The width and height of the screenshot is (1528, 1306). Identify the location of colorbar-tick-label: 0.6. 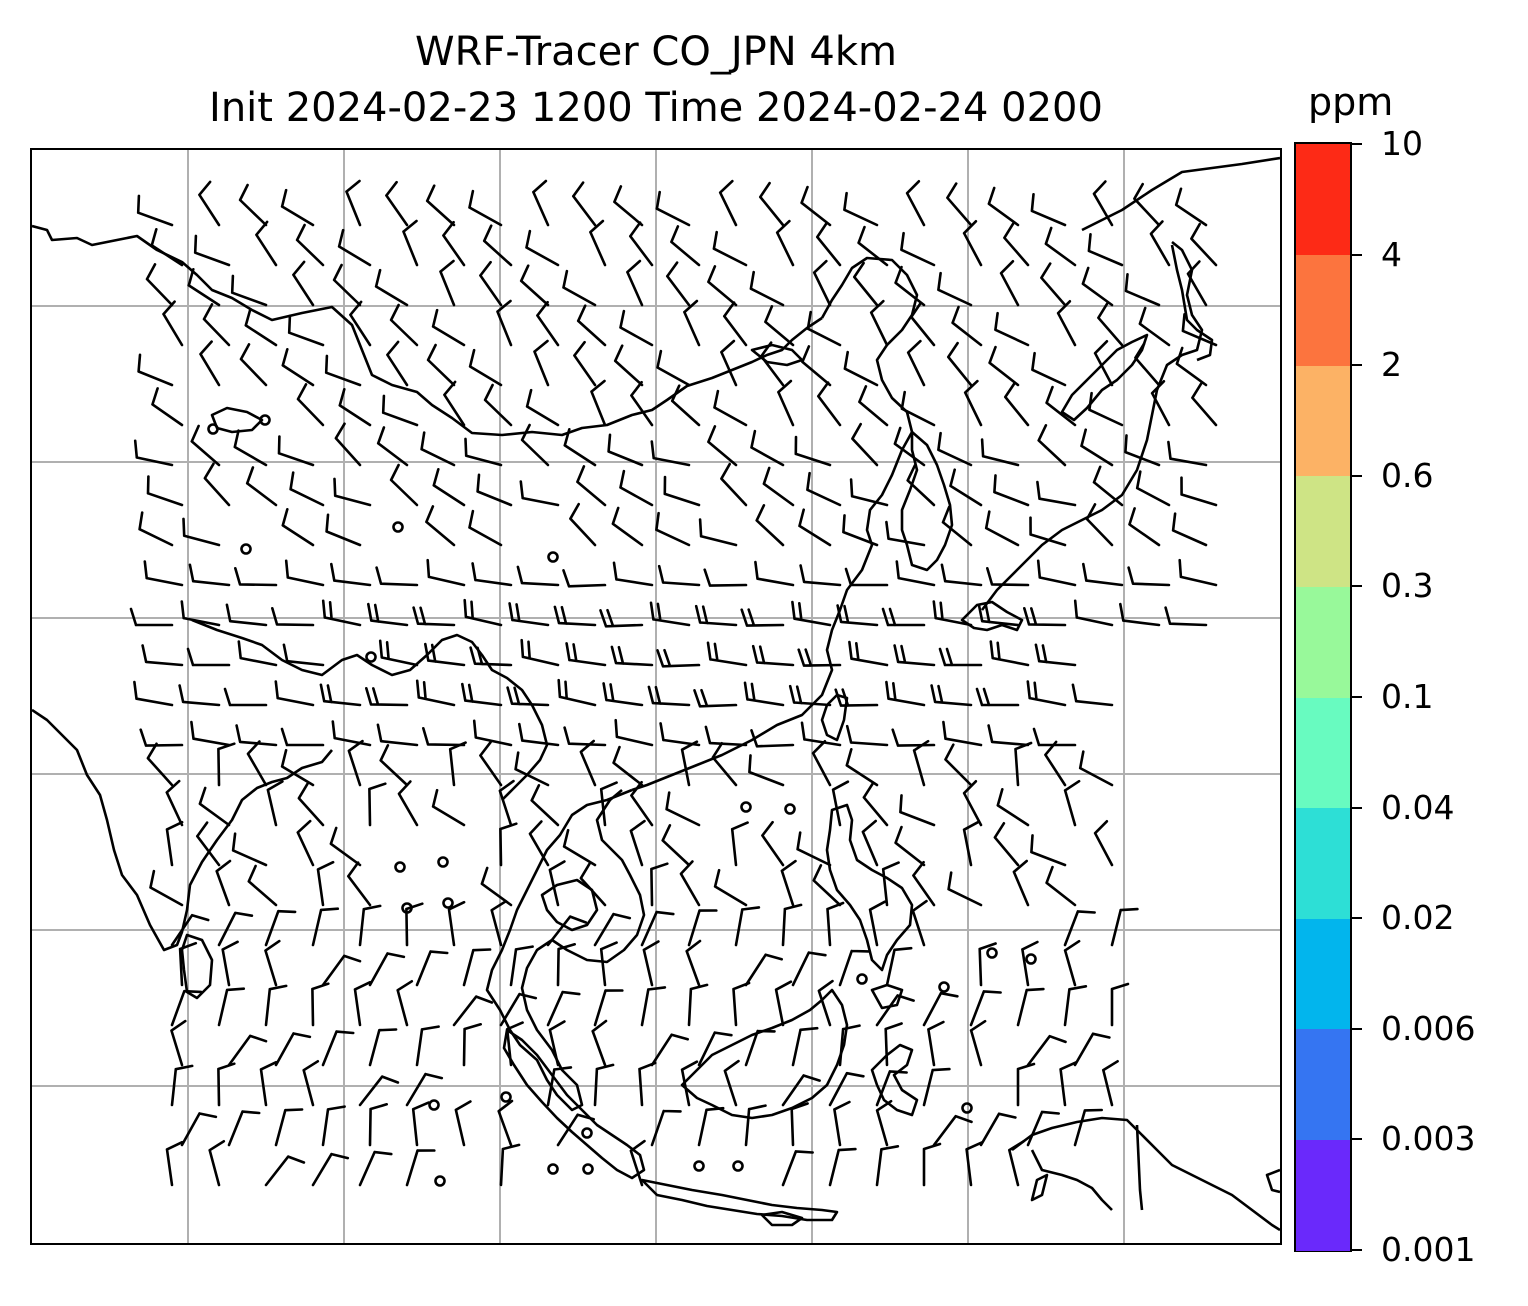
(1407, 475).